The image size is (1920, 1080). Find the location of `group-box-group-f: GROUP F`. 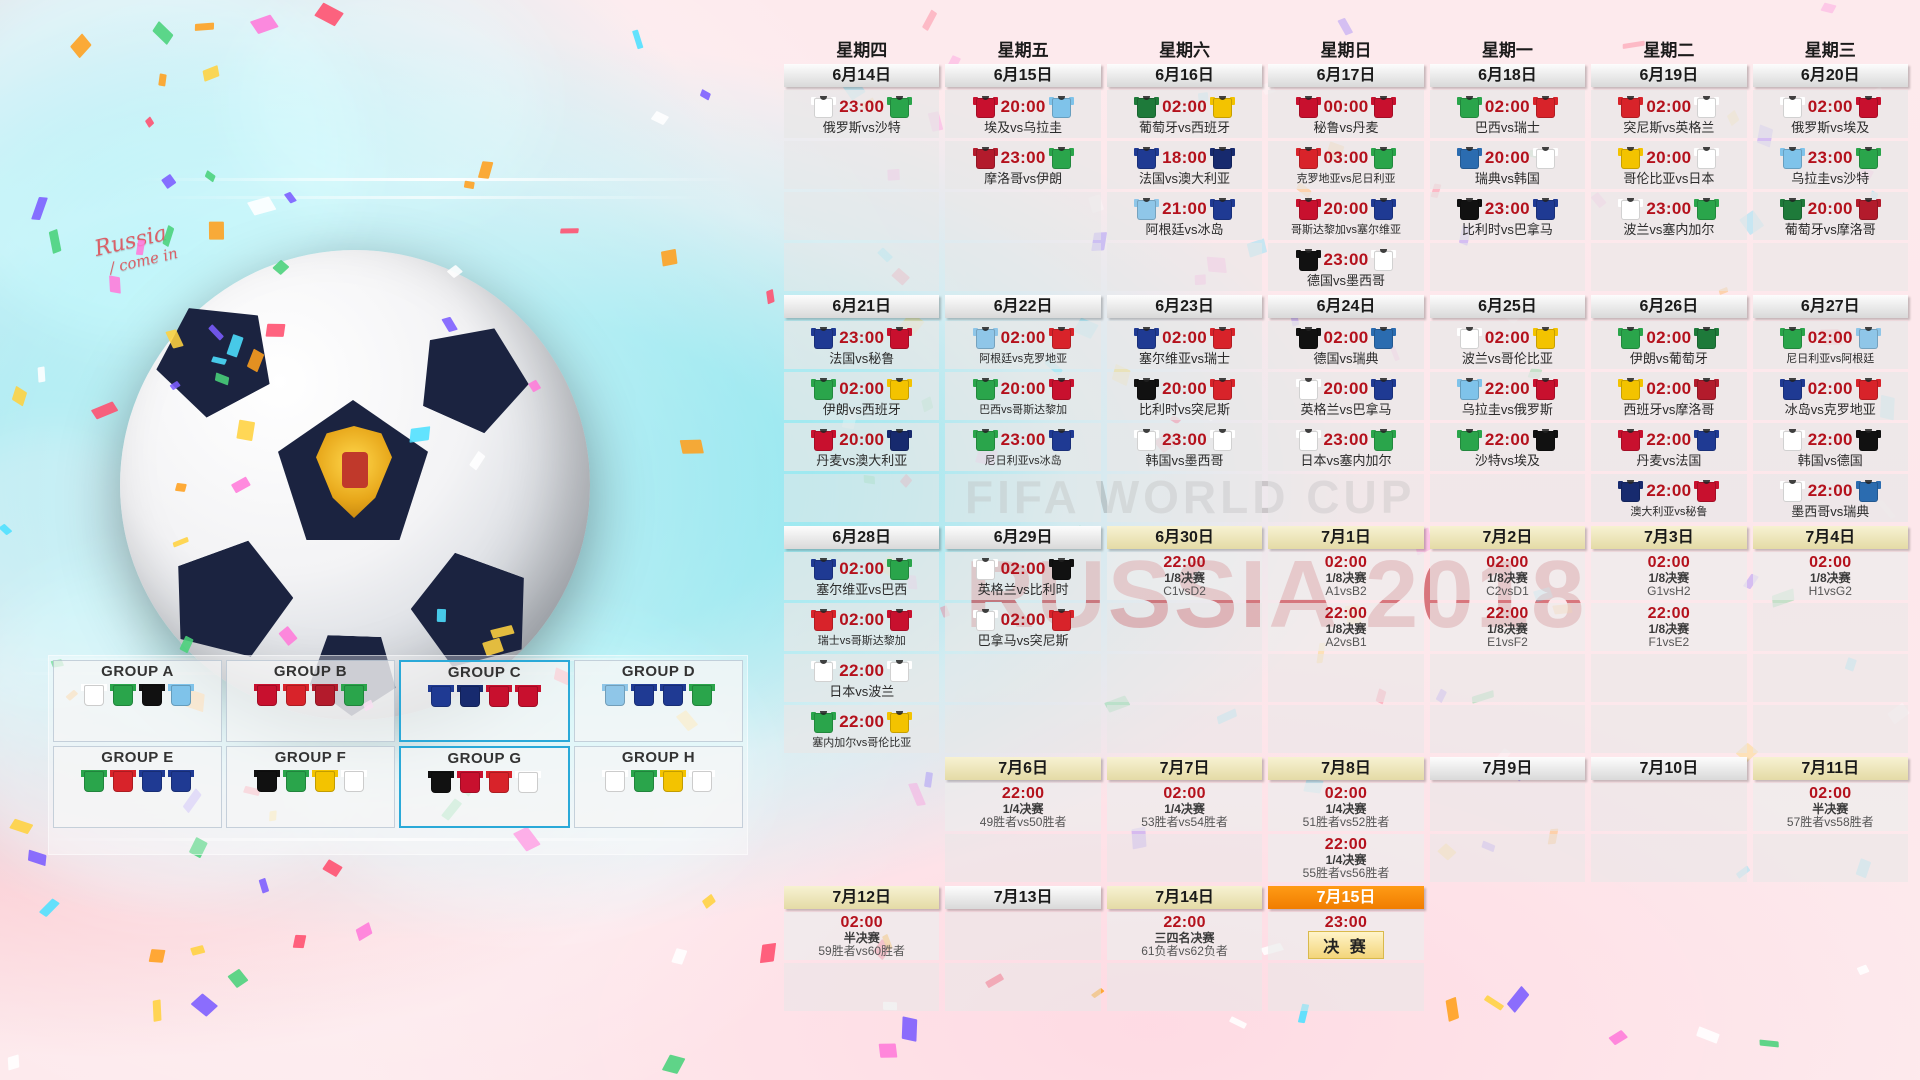

group-box-group-f: GROUP F is located at coordinates (310, 787).